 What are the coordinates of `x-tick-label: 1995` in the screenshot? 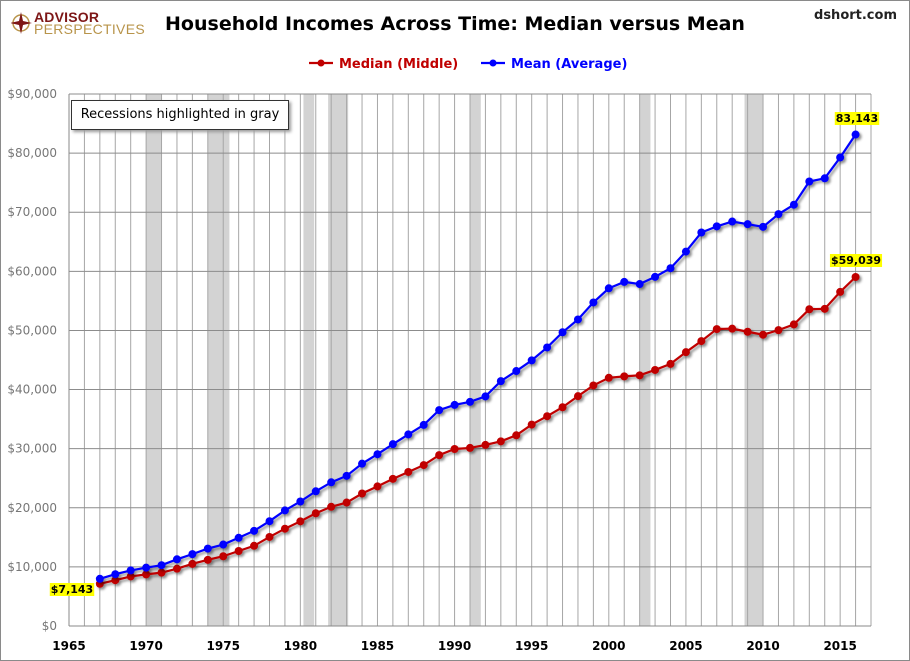 It's located at (531, 646).